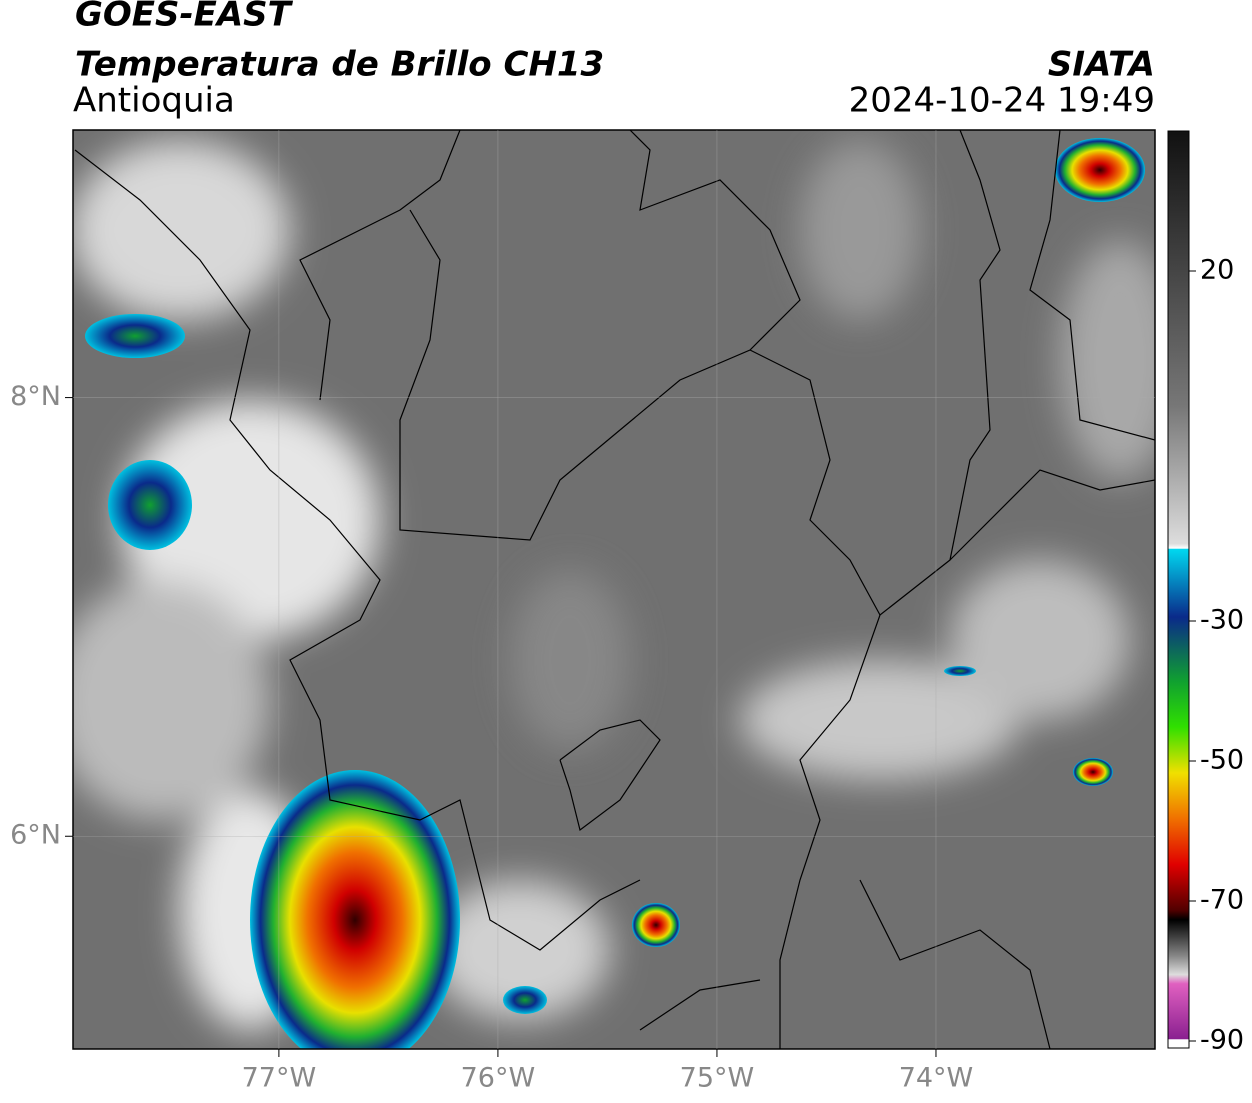 The width and height of the screenshot is (1252, 1103). What do you see at coordinates (1002, 101) in the screenshot?
I see `datetime: 2024-10-24 19:49` at bounding box center [1002, 101].